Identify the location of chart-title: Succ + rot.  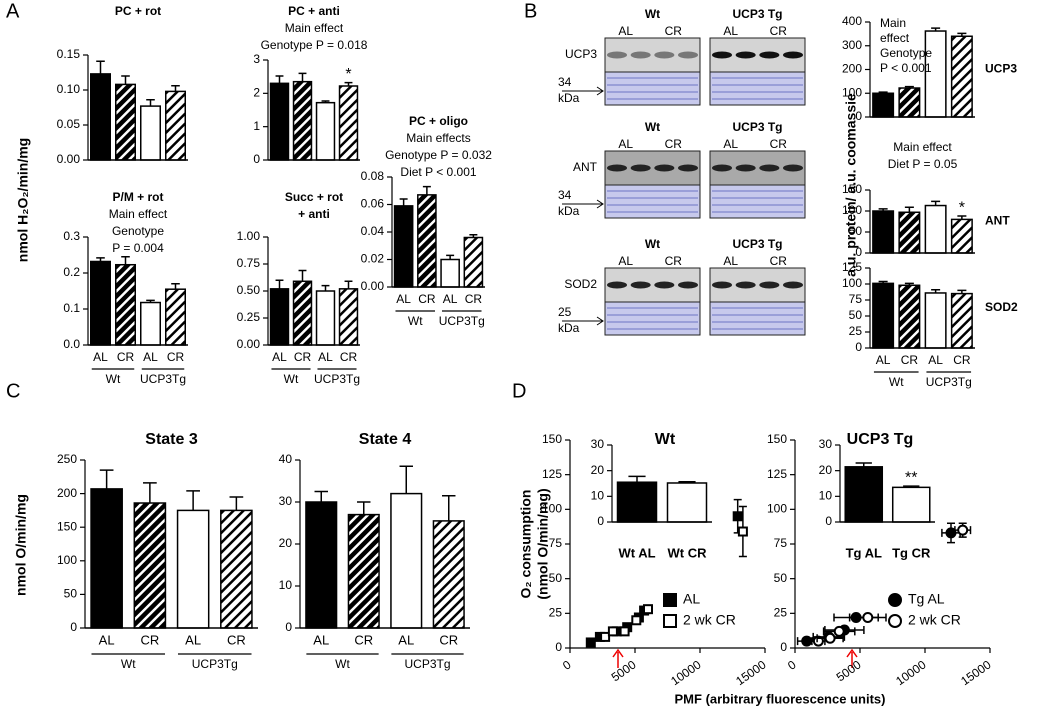
(314, 197).